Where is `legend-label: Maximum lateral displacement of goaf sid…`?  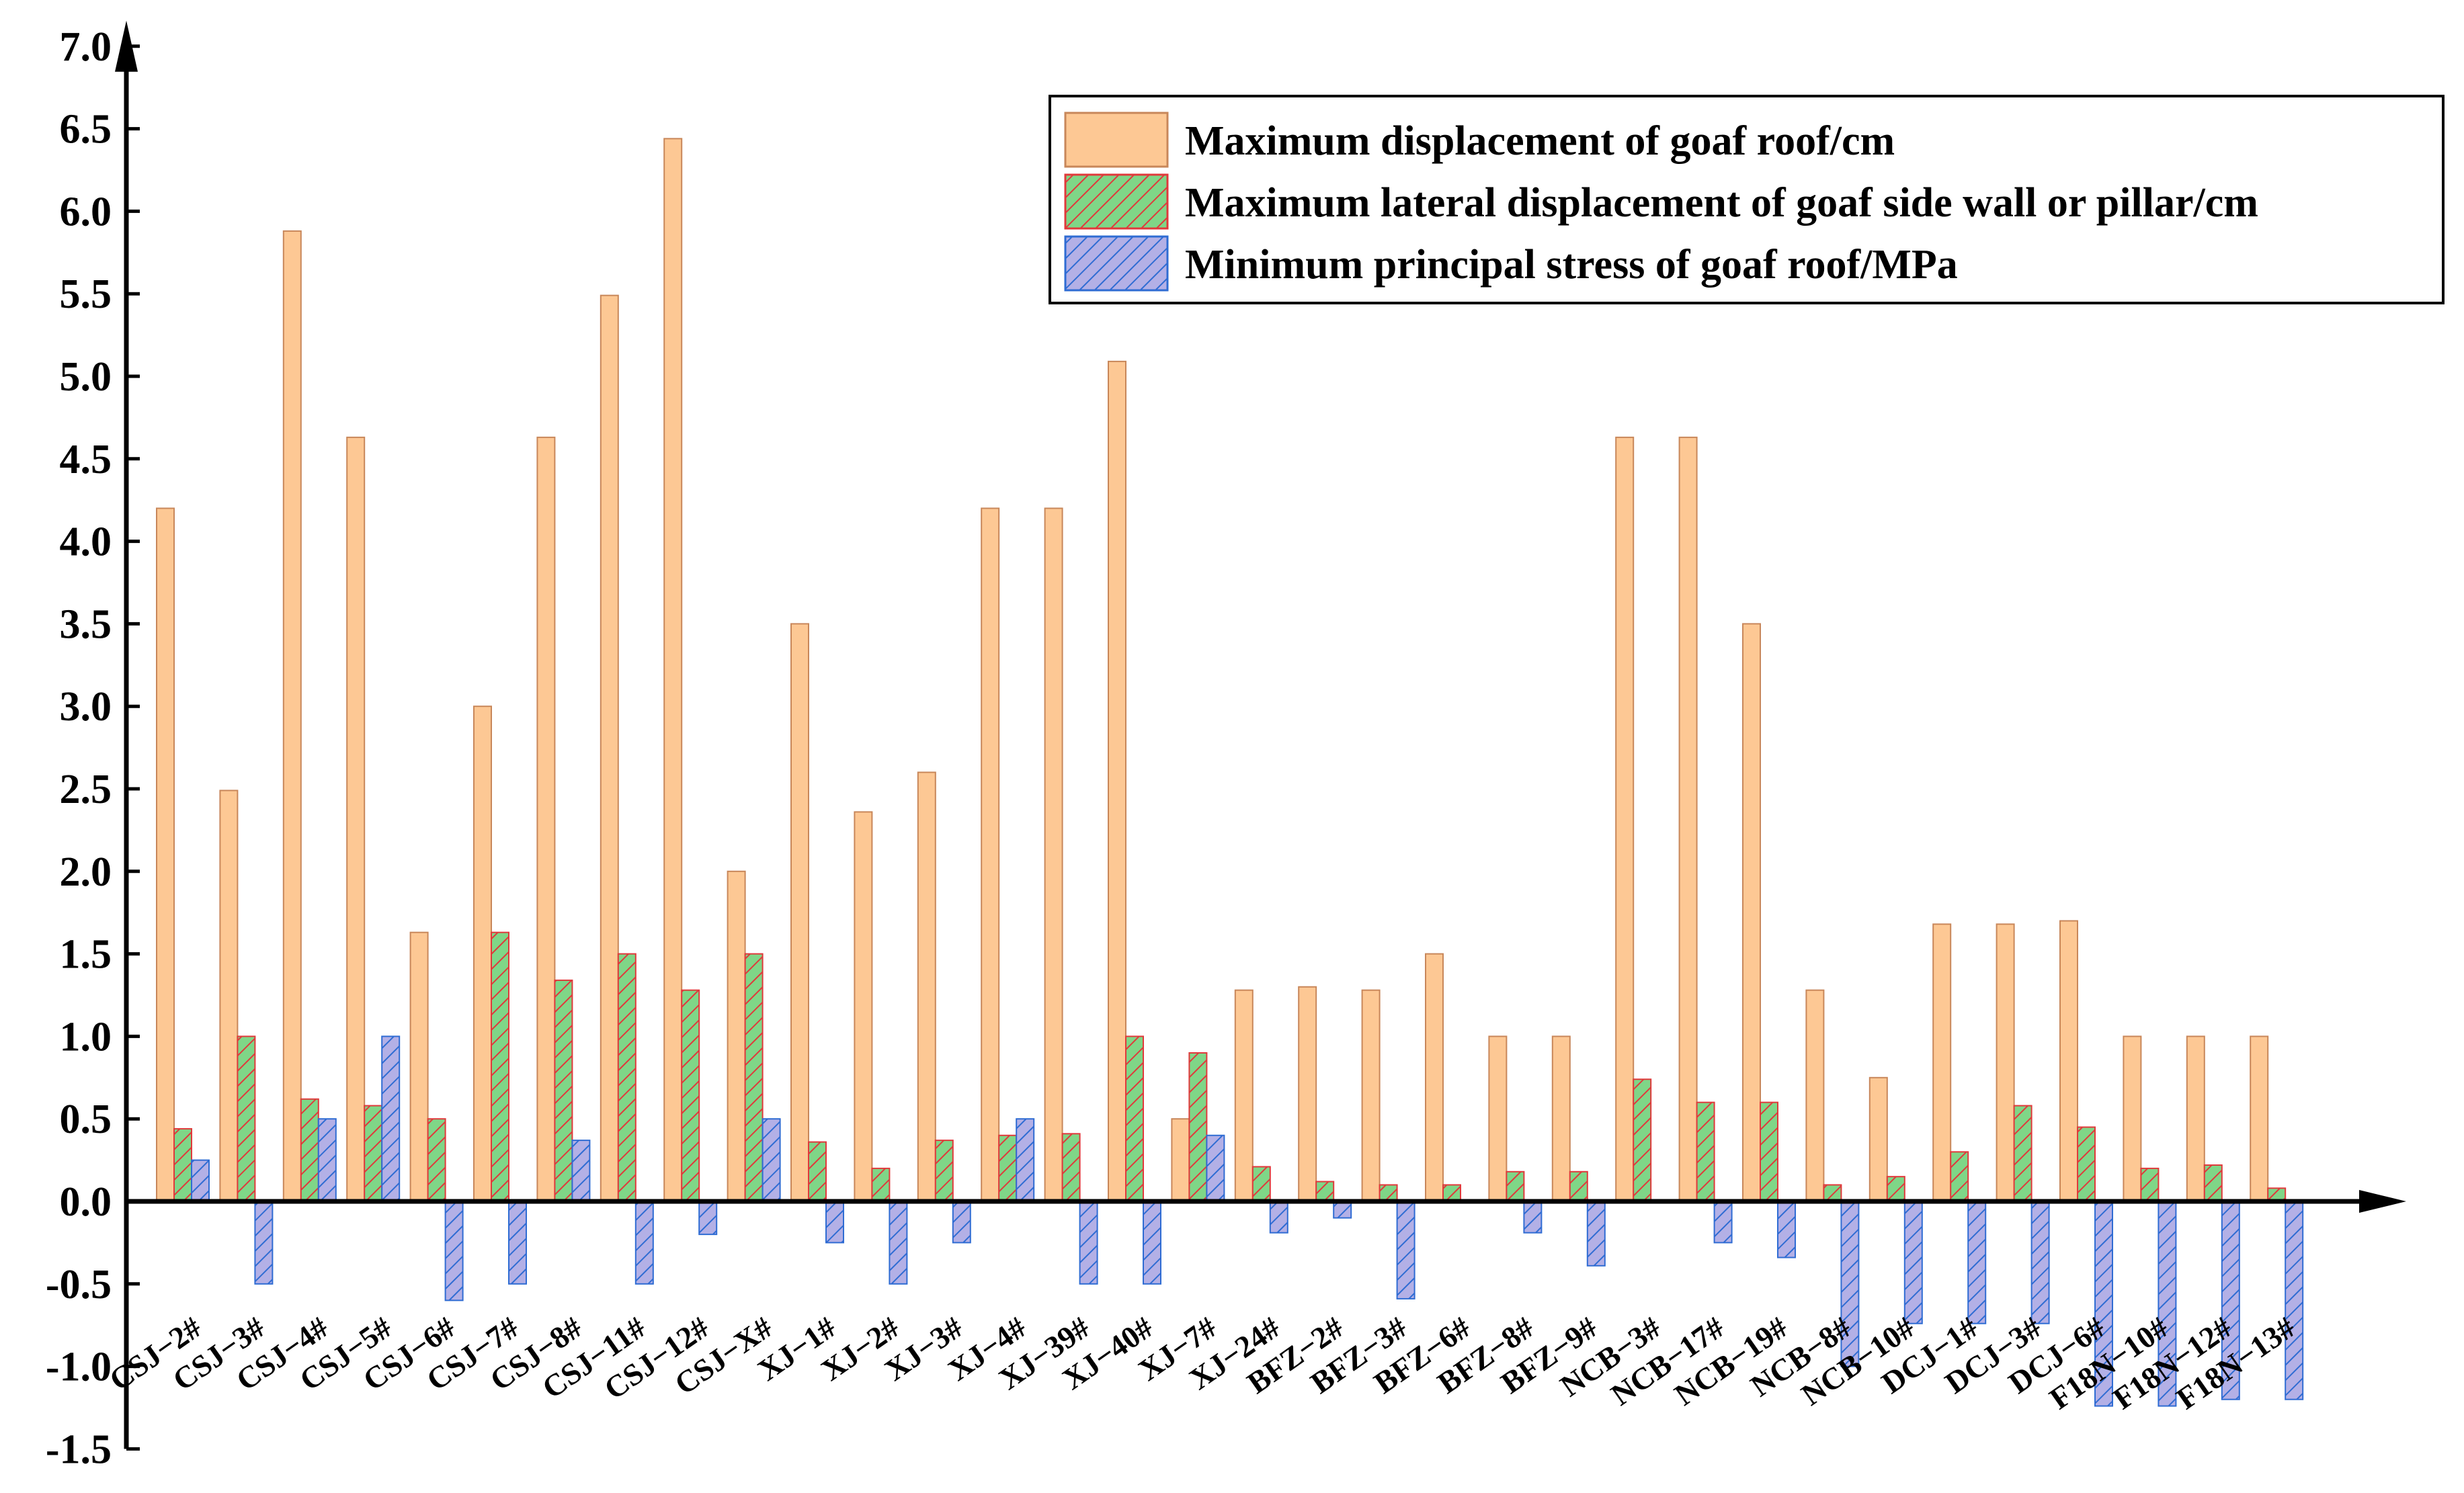
legend-label: Maximum lateral displacement of goaf sid… is located at coordinates (1721, 203).